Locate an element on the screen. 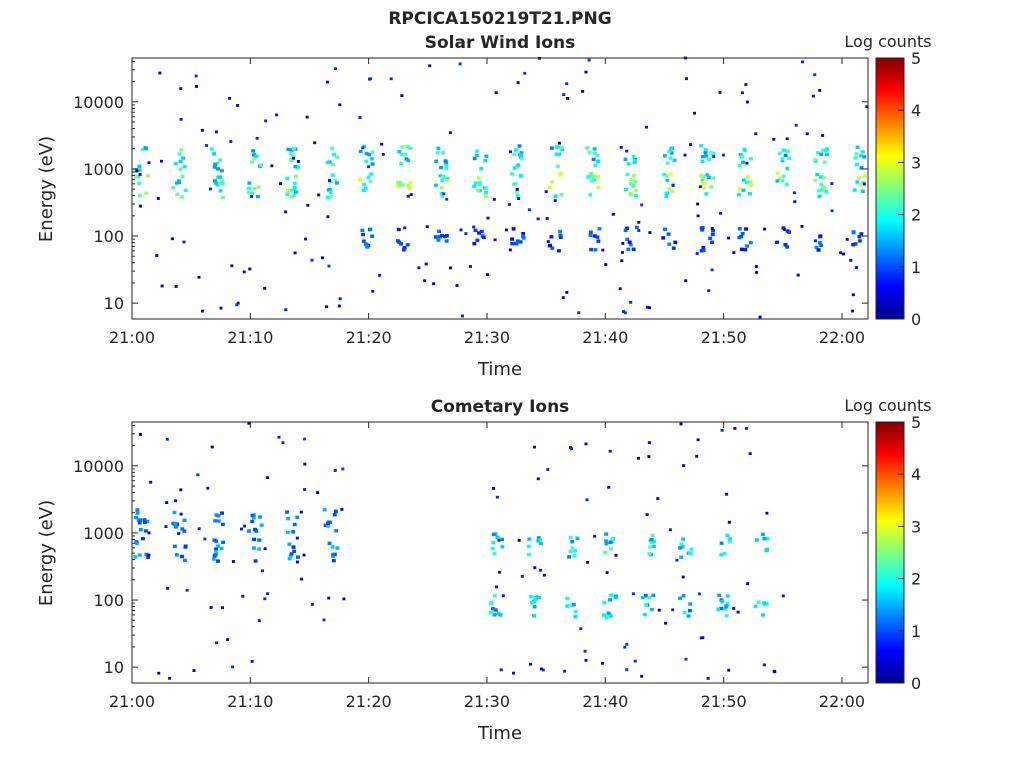 Image resolution: width=1024 pixels, height=768 pixels. colorbar-tick-label: 2 is located at coordinates (916, 215).